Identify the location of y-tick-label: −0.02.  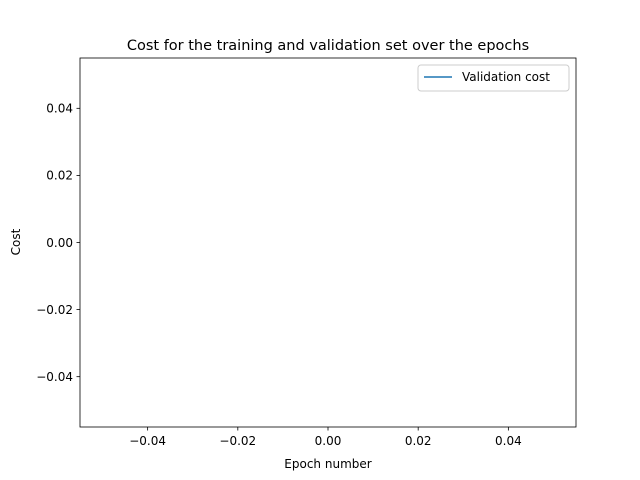
(54, 310).